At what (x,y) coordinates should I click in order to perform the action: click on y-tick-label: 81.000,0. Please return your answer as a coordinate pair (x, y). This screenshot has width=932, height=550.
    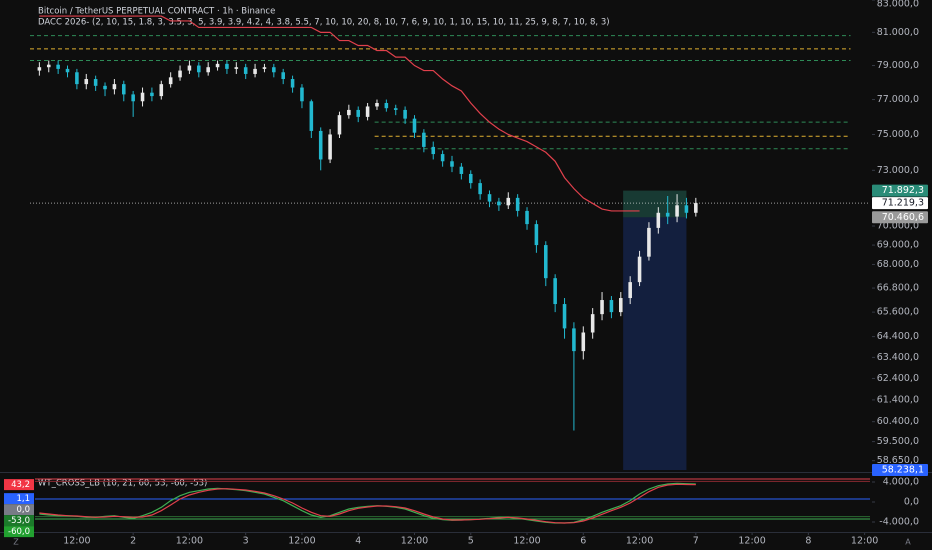
    Looking at the image, I should click on (898, 32).